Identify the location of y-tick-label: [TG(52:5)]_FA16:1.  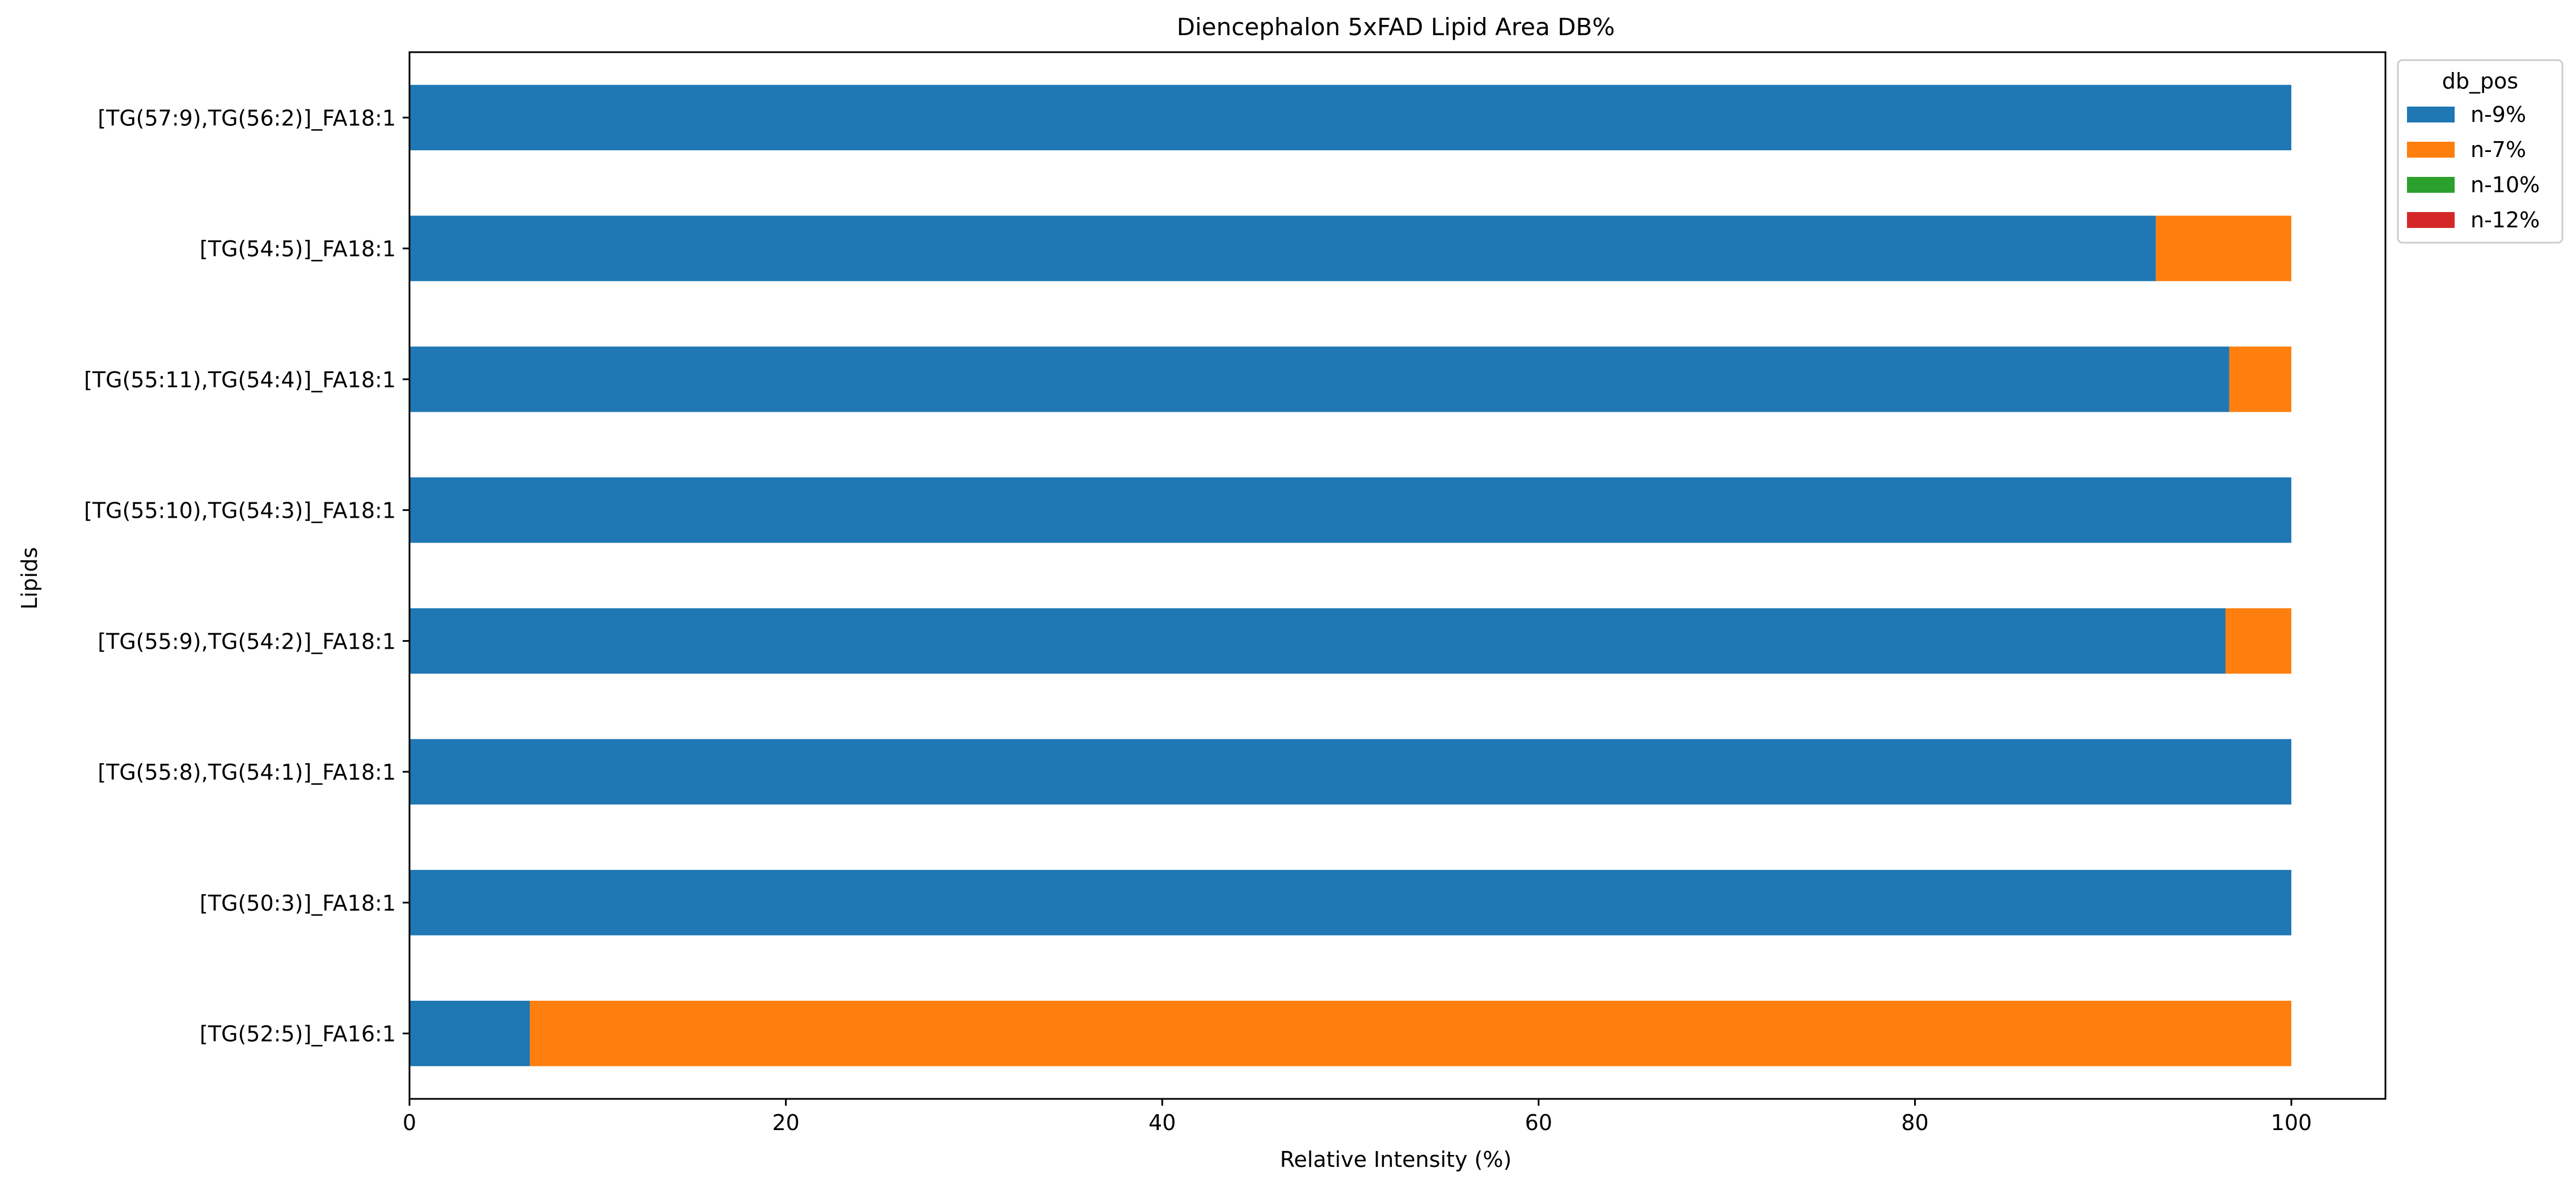
(298, 1034).